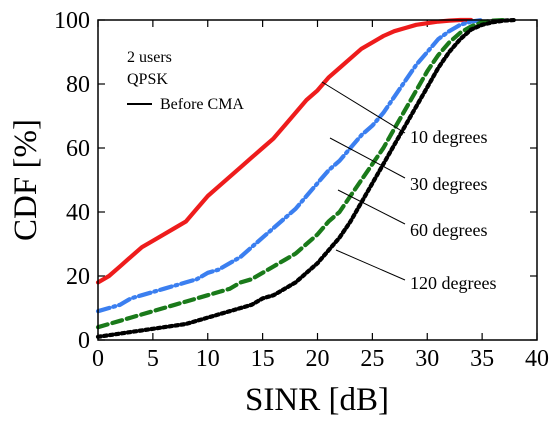 The image size is (550, 425). Describe the element at coordinates (370, 265) in the screenshot. I see `callout-line-120deg` at that location.